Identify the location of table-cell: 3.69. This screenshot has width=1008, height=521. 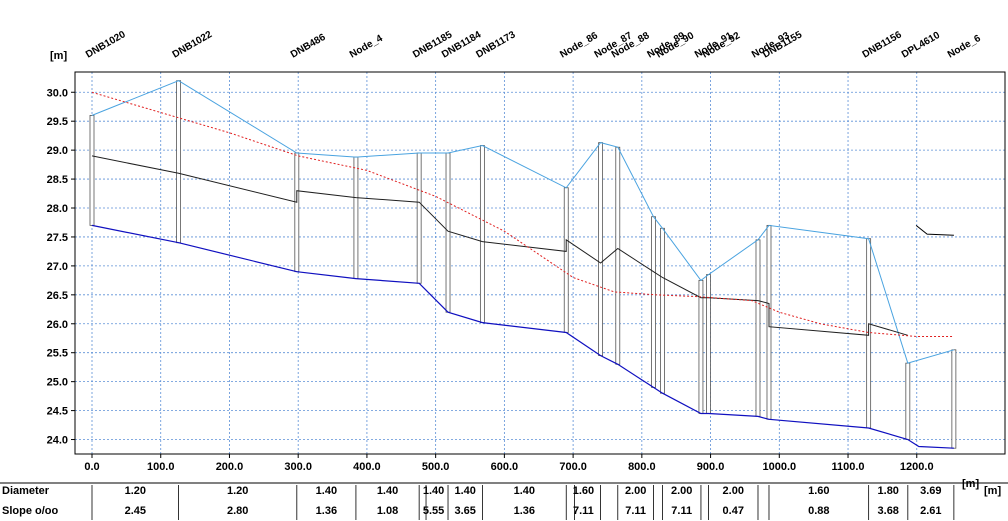
(930, 491).